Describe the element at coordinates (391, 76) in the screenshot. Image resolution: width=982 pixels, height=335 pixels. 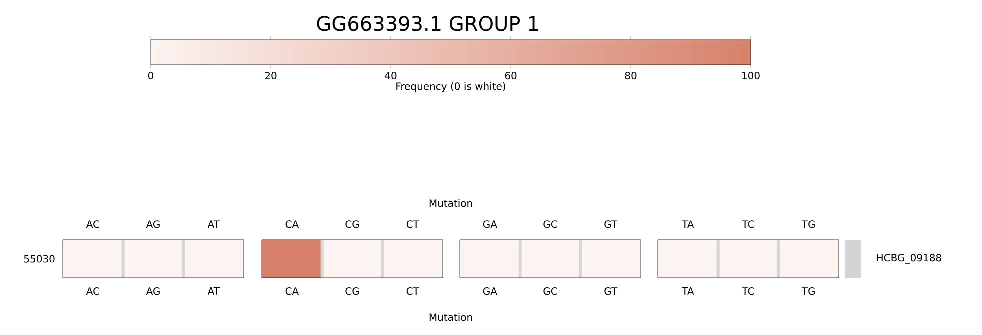
I see `color-bar-label: 40` at that location.